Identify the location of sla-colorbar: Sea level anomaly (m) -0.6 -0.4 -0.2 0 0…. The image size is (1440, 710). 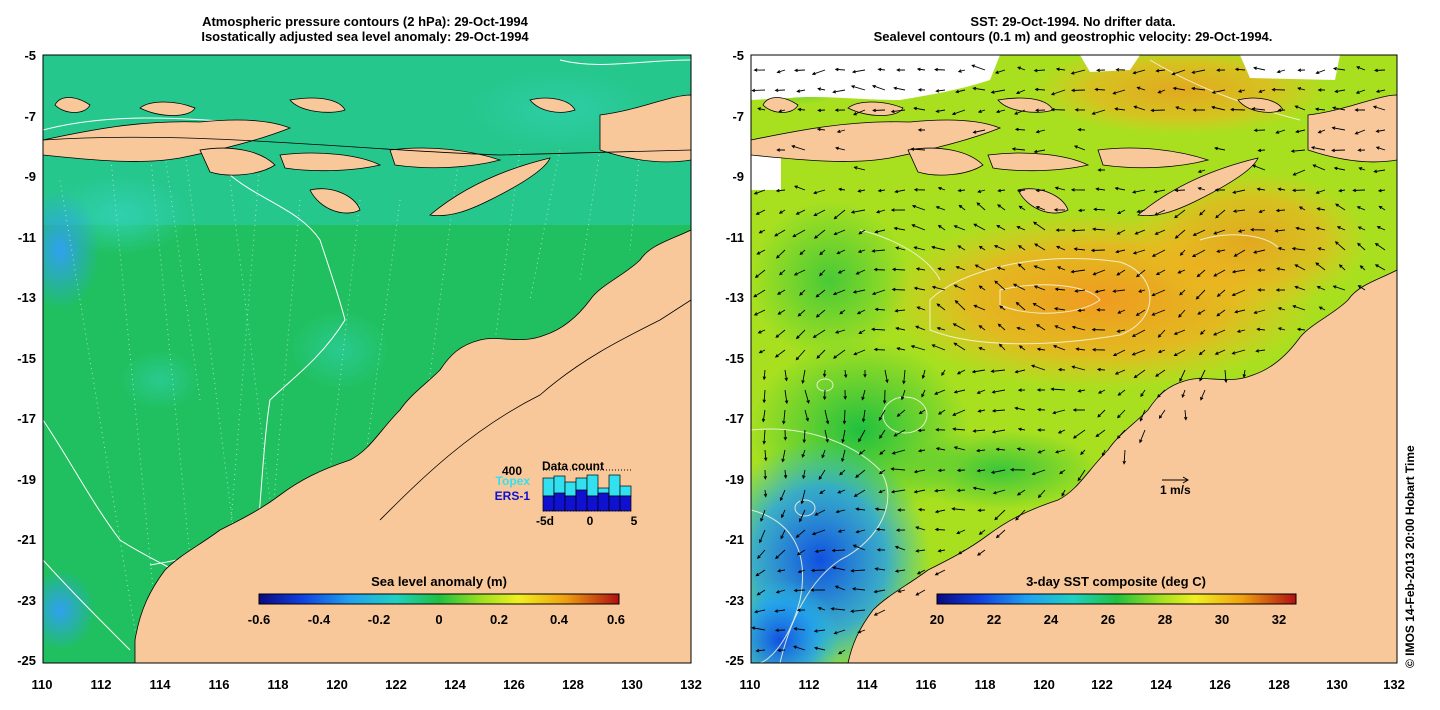
(436, 600).